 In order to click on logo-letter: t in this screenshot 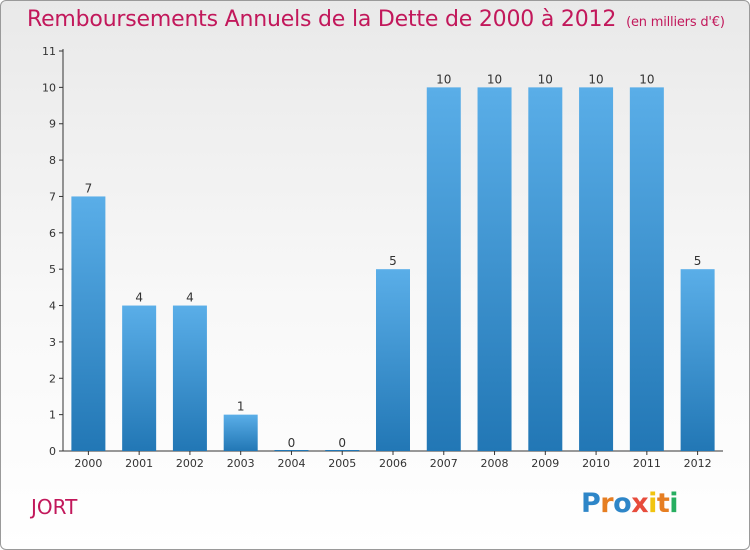, I will do `click(663, 503)`.